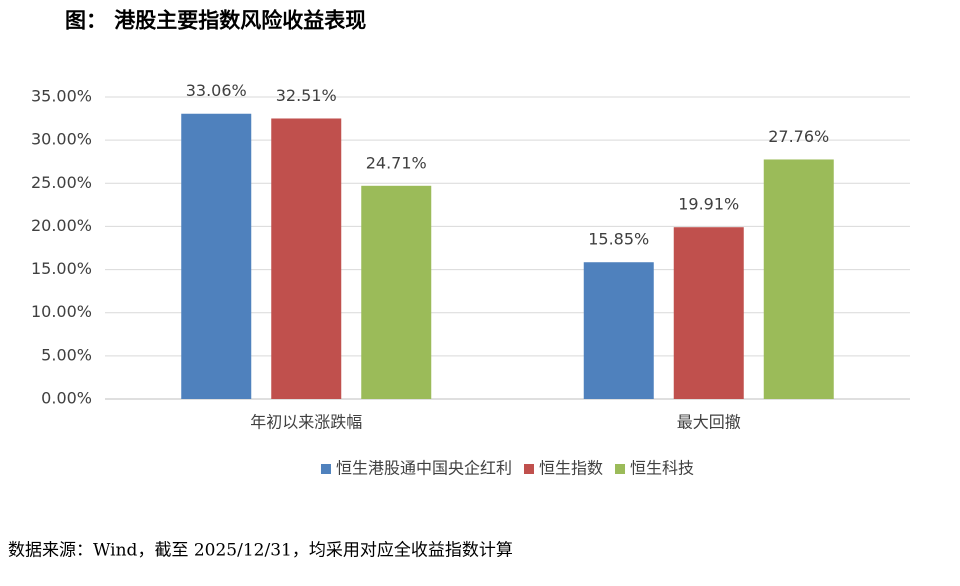 The width and height of the screenshot is (960, 586). What do you see at coordinates (396, 162) in the screenshot?
I see `value-label: 24.71%` at bounding box center [396, 162].